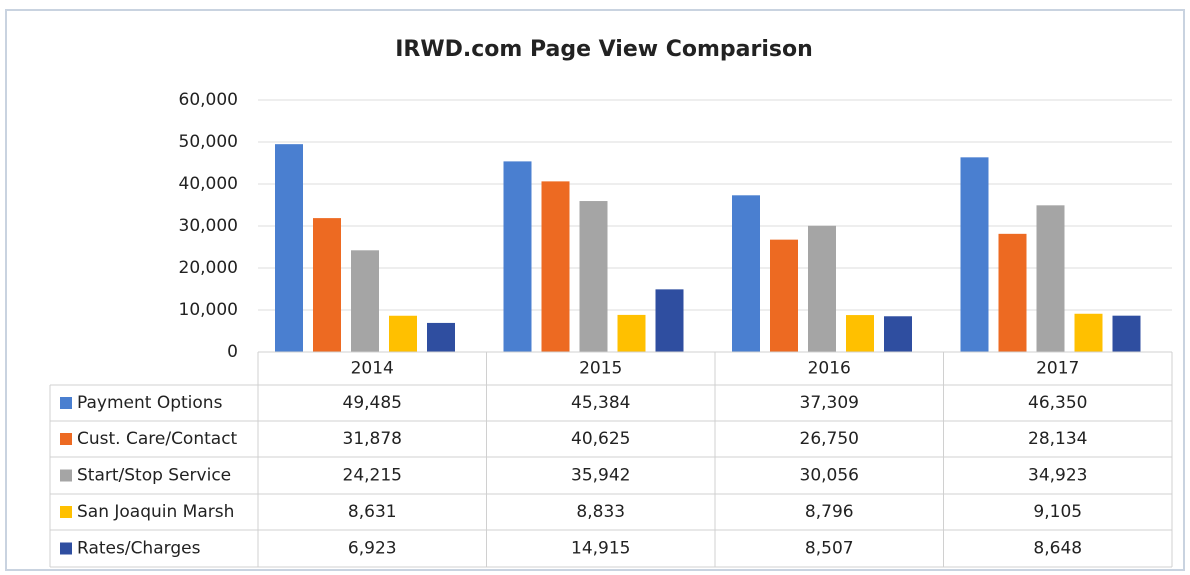 The width and height of the screenshot is (1190, 575). Describe the element at coordinates (829, 512) in the screenshot. I see `table-value: 8,796` at that location.